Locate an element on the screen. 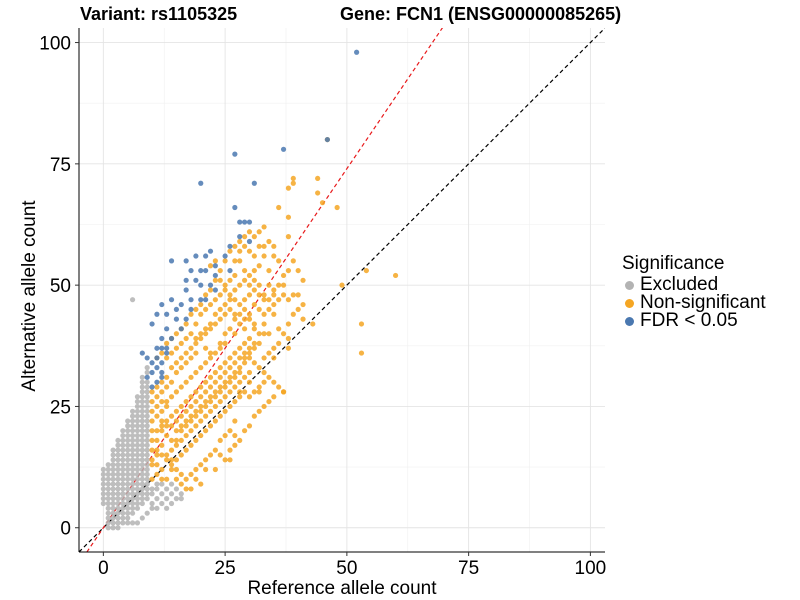 This screenshot has width=800, height=600. legend-item-excluded: Excluded is located at coordinates (694, 284).